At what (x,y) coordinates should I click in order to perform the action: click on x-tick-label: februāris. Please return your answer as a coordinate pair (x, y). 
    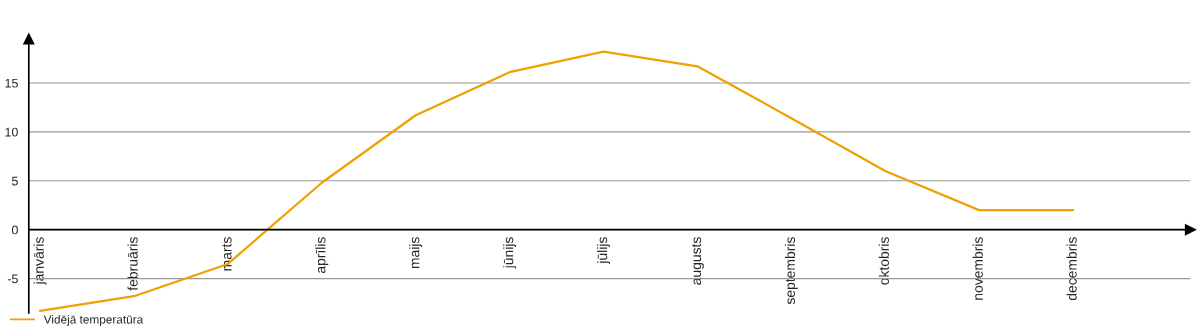
    Looking at the image, I should click on (132, 264).